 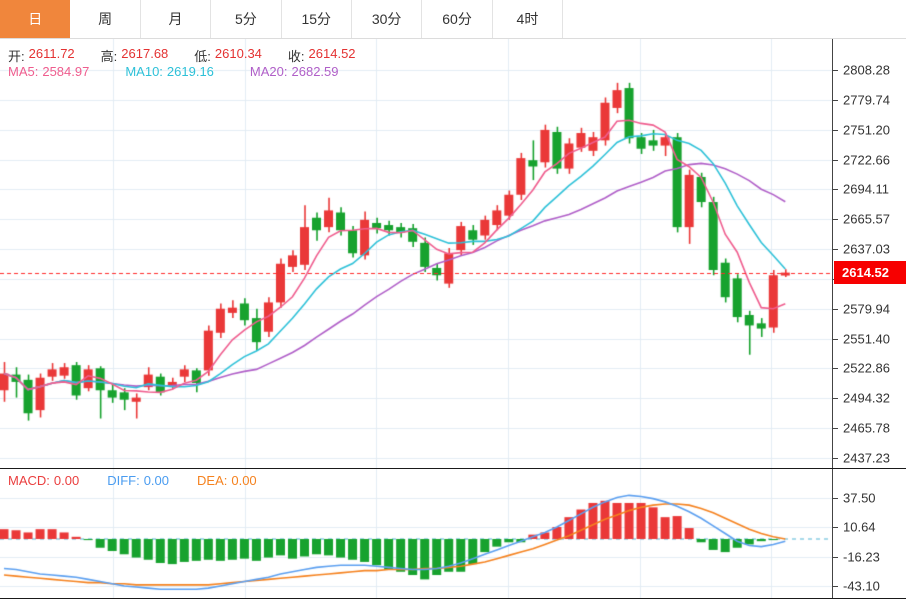 What do you see at coordinates (238, 53) in the screenshot?
I see `low-value: 2610.34` at bounding box center [238, 53].